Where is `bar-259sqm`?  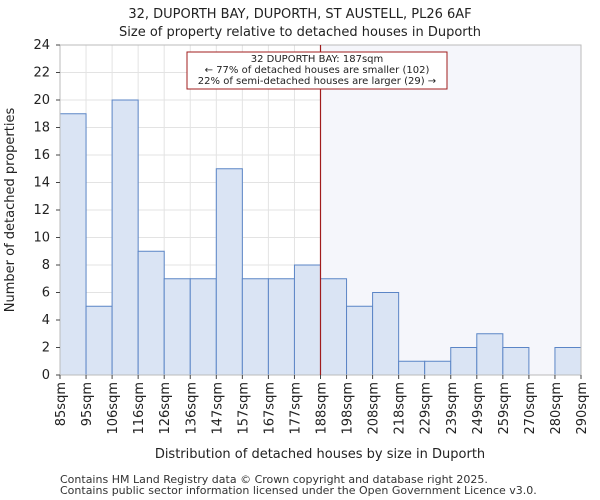
bar-259sqm is located at coordinates (516, 361).